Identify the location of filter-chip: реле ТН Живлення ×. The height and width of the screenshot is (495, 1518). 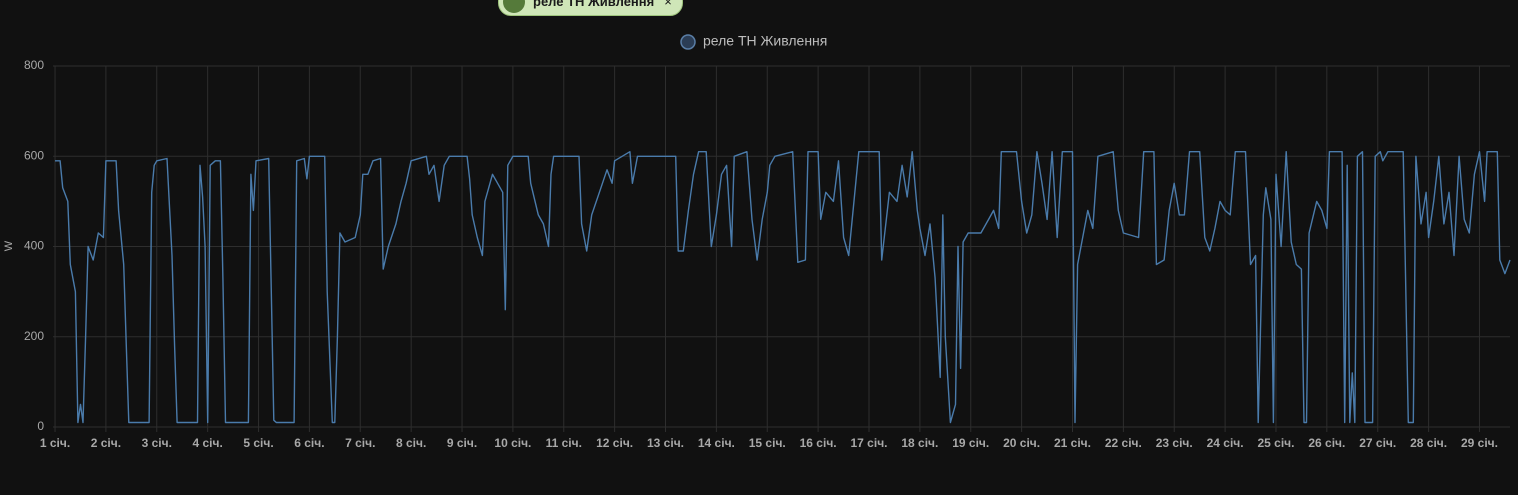
(590, 8).